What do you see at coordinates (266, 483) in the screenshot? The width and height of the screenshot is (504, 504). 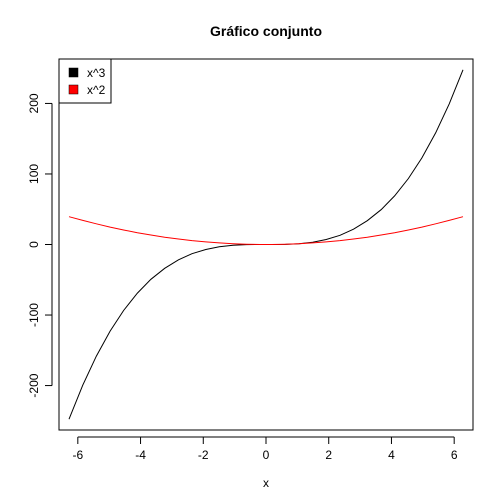 I see `x-axis-label: x` at bounding box center [266, 483].